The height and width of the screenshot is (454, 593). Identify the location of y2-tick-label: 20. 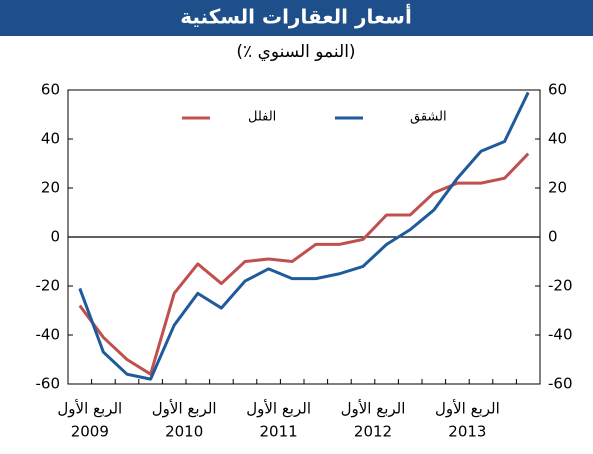
(557, 188).